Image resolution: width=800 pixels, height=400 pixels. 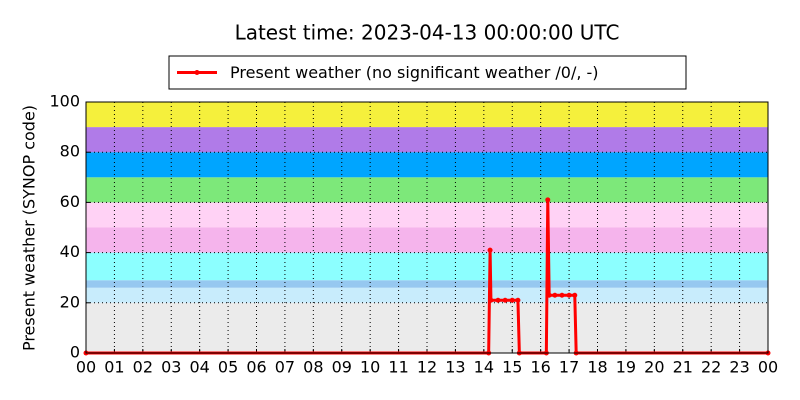 I want to click on x-tick-label: 20, so click(x=654, y=367).